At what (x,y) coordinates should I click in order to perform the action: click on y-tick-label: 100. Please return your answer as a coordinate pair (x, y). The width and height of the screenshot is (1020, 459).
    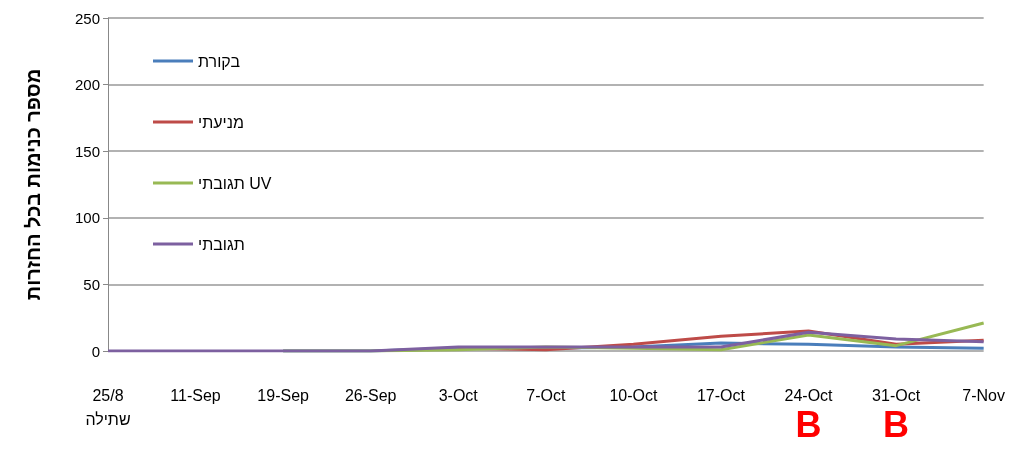
    Looking at the image, I should click on (87, 218).